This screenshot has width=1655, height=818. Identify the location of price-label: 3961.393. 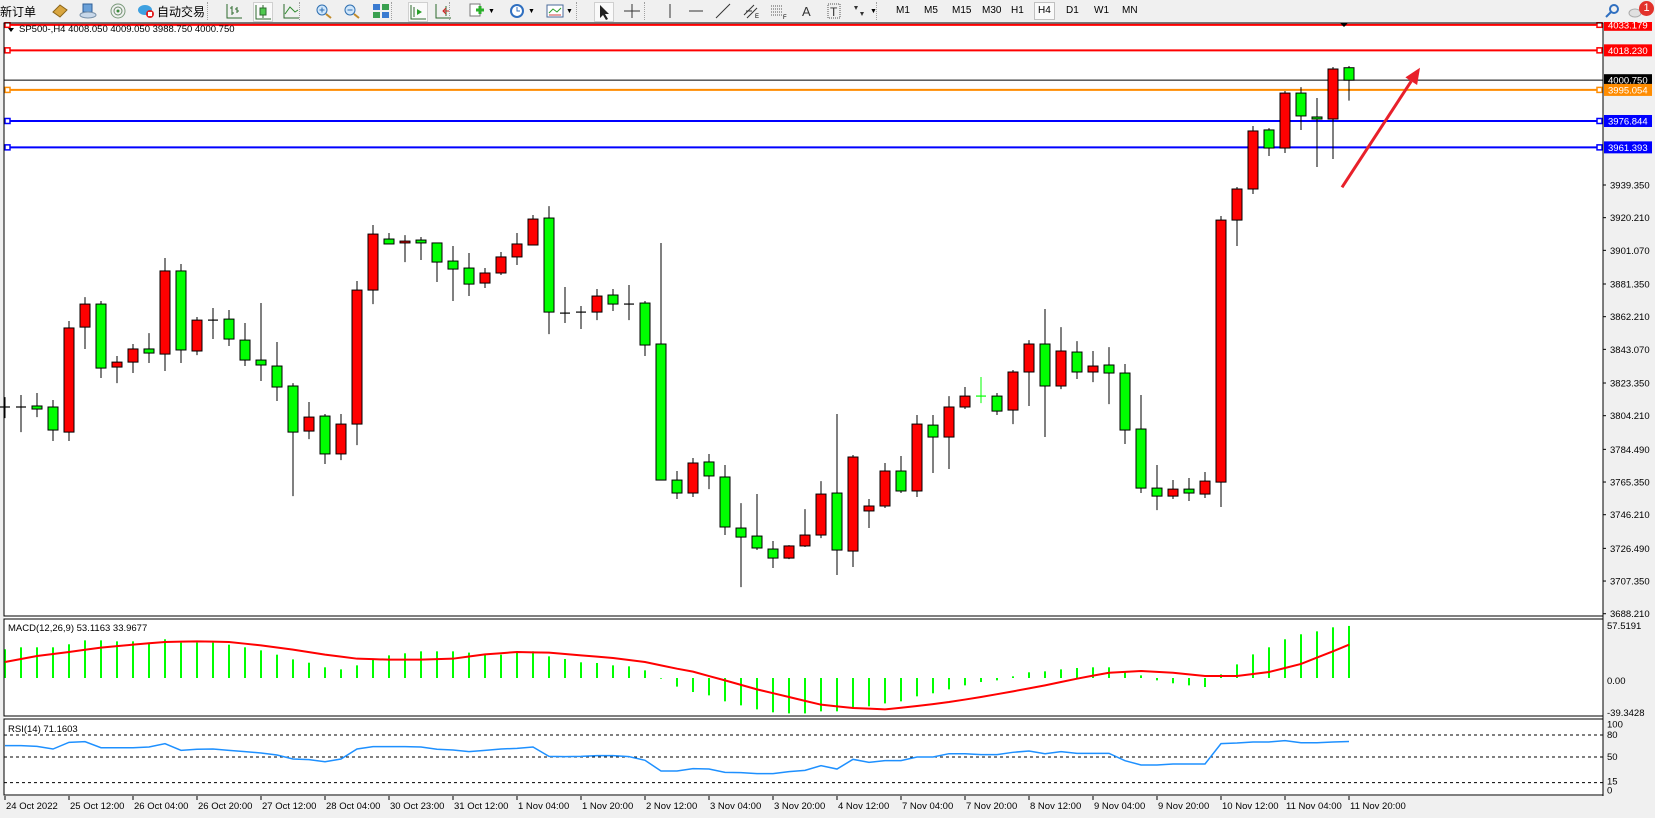
(1628, 148).